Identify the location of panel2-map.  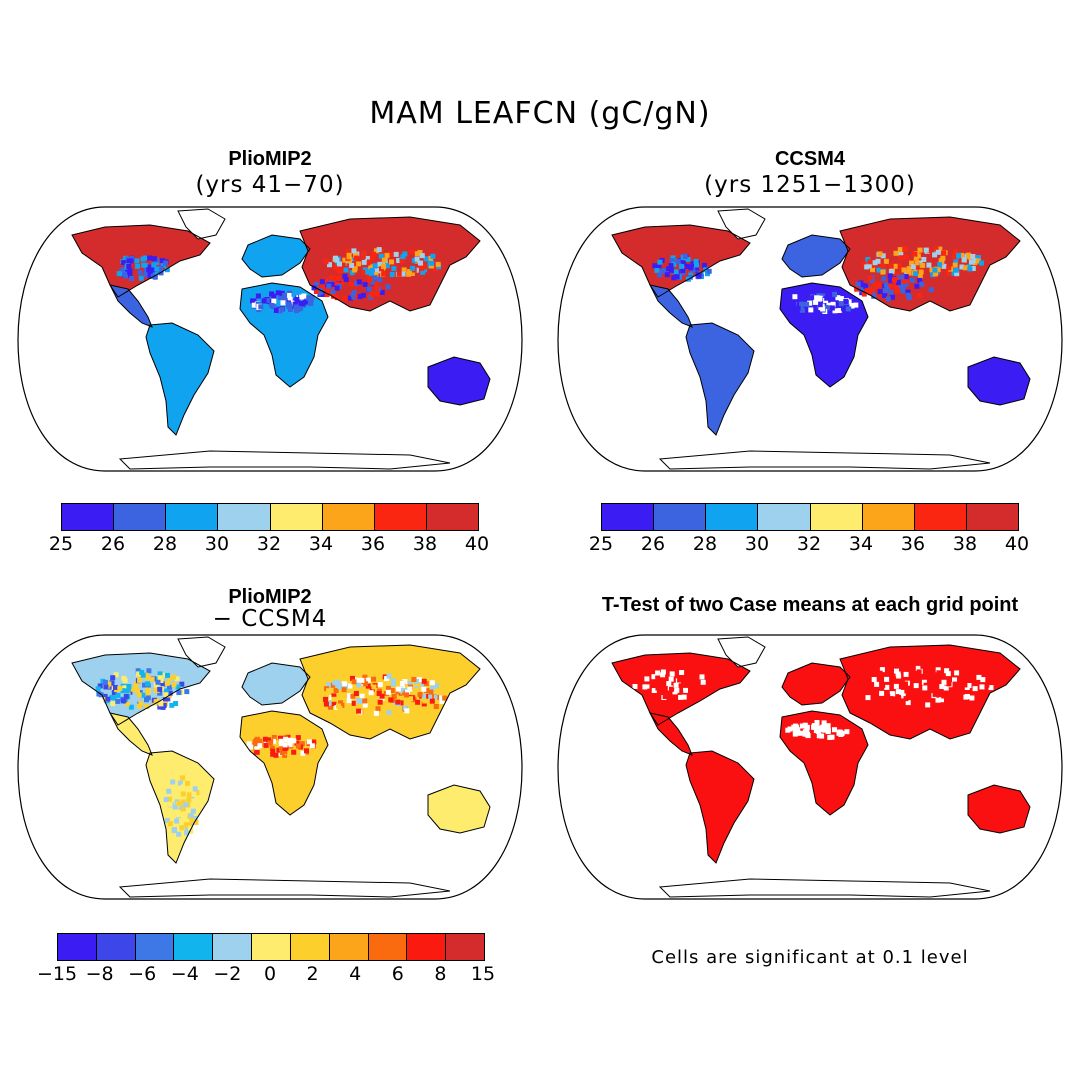
(810, 340).